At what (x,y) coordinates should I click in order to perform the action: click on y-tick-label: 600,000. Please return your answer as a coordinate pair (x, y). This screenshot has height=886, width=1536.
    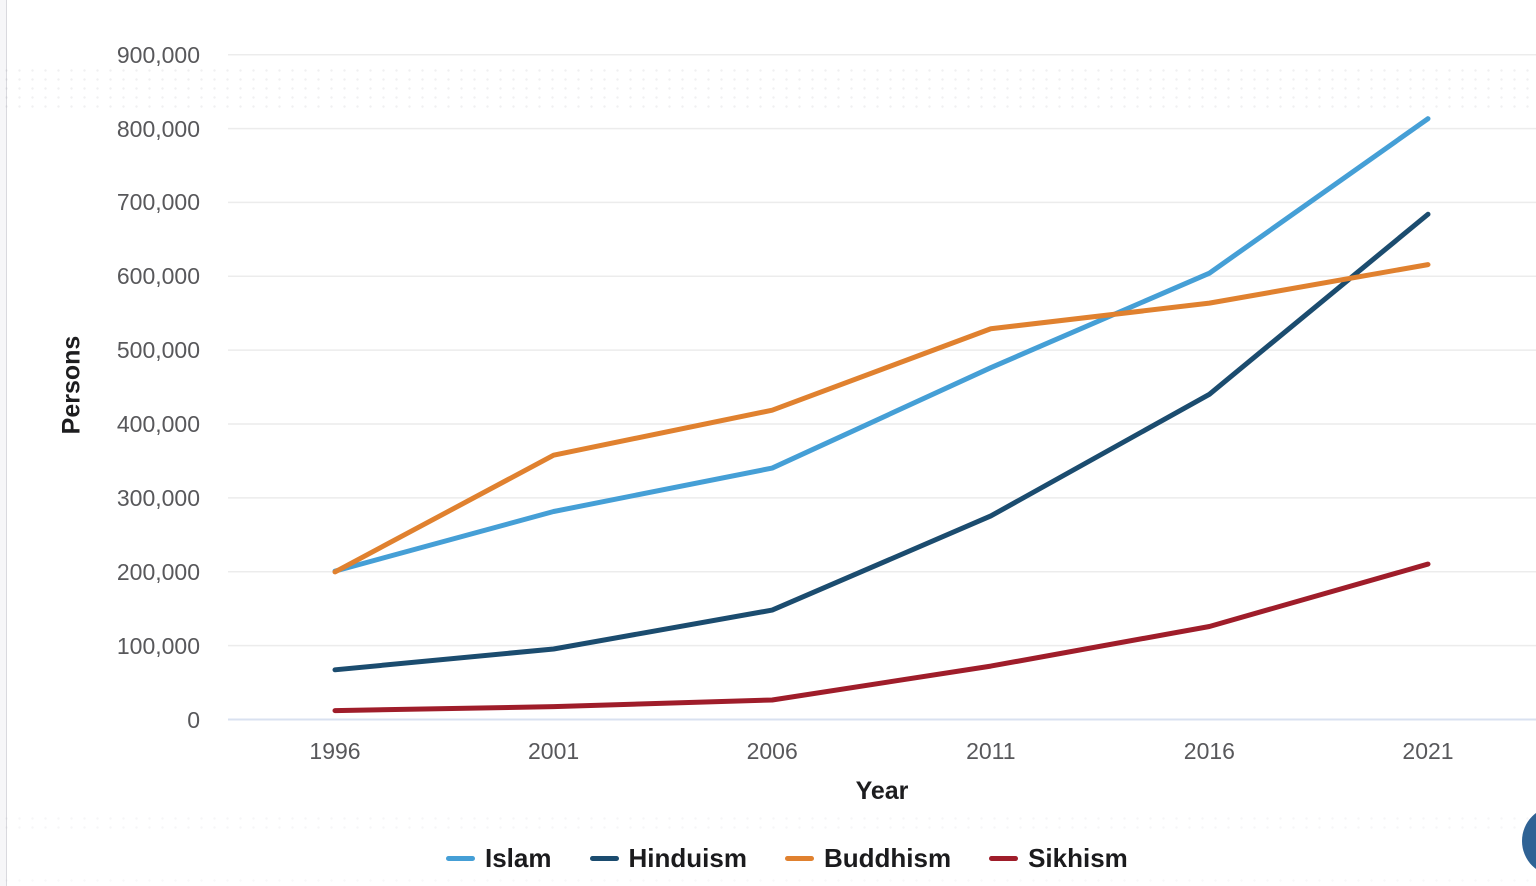
    Looking at the image, I should click on (158, 276).